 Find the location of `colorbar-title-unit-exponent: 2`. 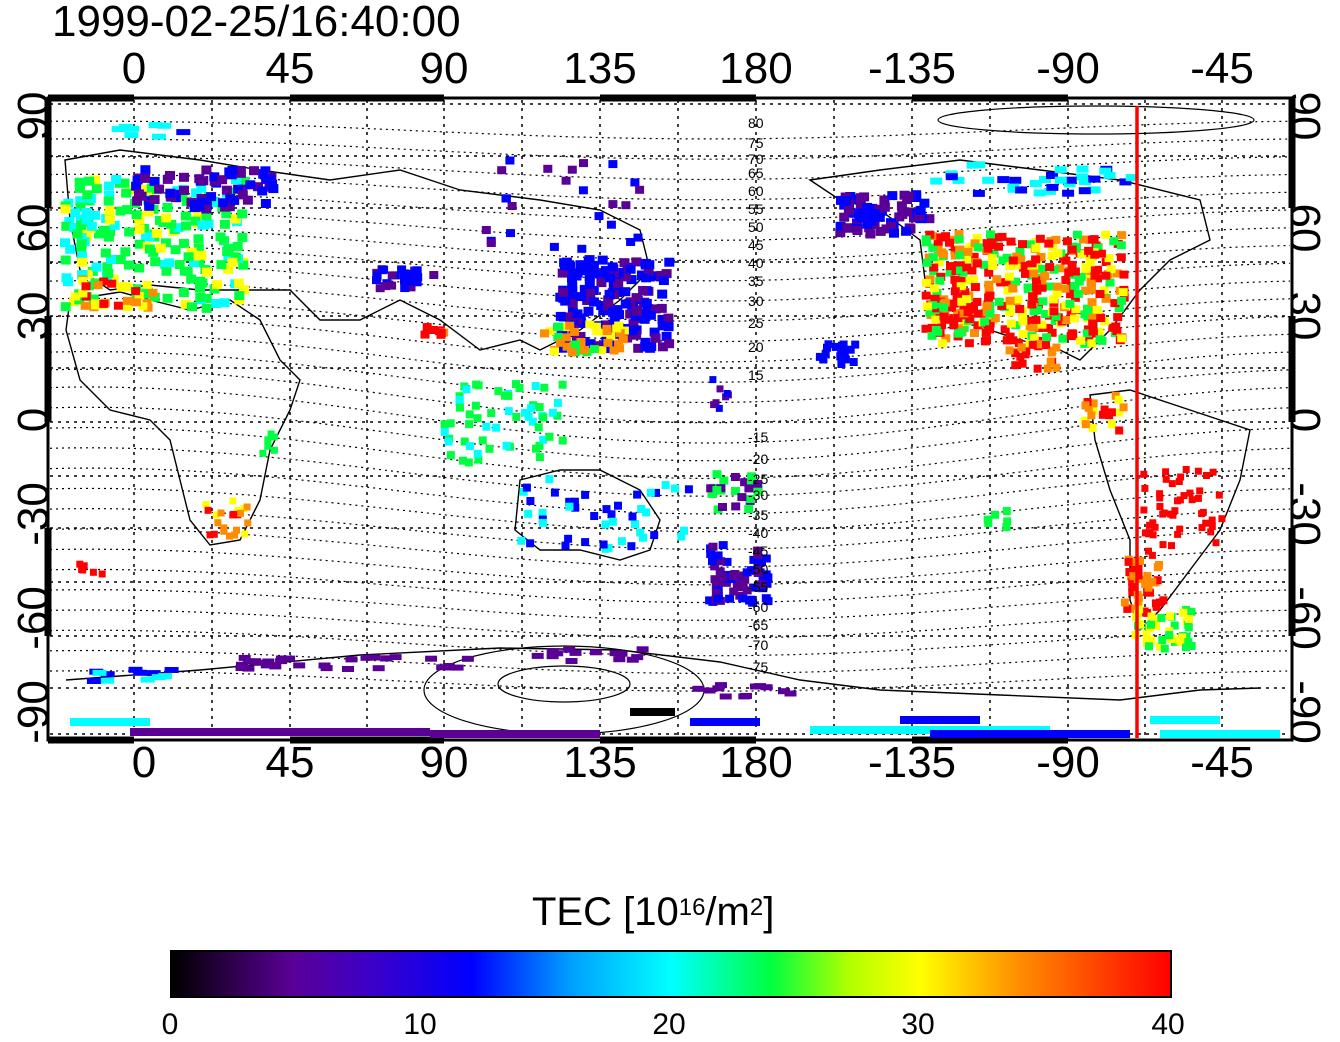

colorbar-title-unit-exponent: 2 is located at coordinates (756, 907).